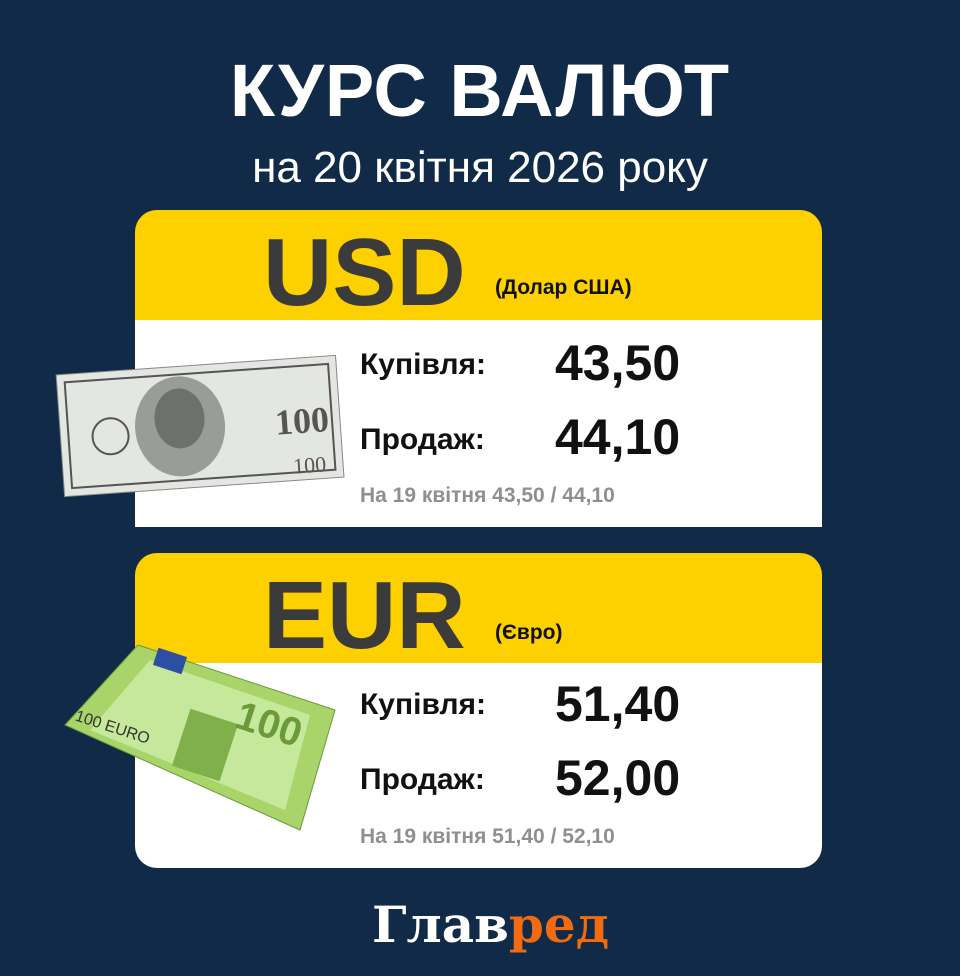 The height and width of the screenshot is (976, 960). What do you see at coordinates (480, 167) in the screenshot?
I see `page-subtitle: на 20 квітня 2026 року` at bounding box center [480, 167].